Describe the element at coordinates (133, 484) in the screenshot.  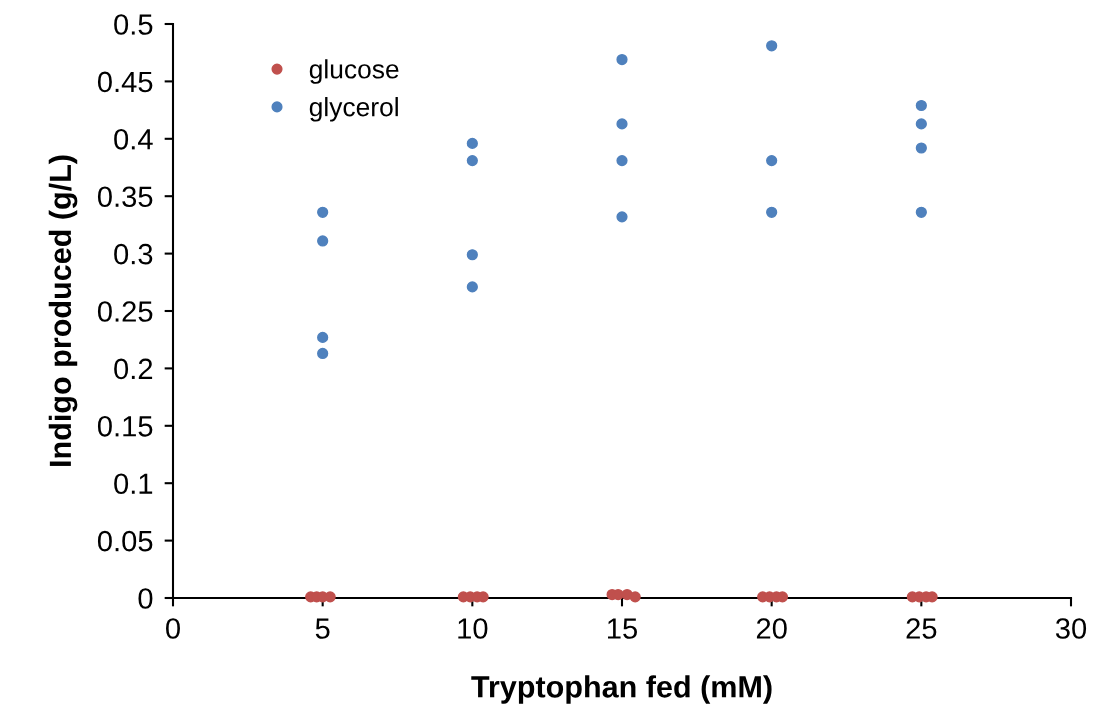
I see `y-tick-label: 0.1` at that location.